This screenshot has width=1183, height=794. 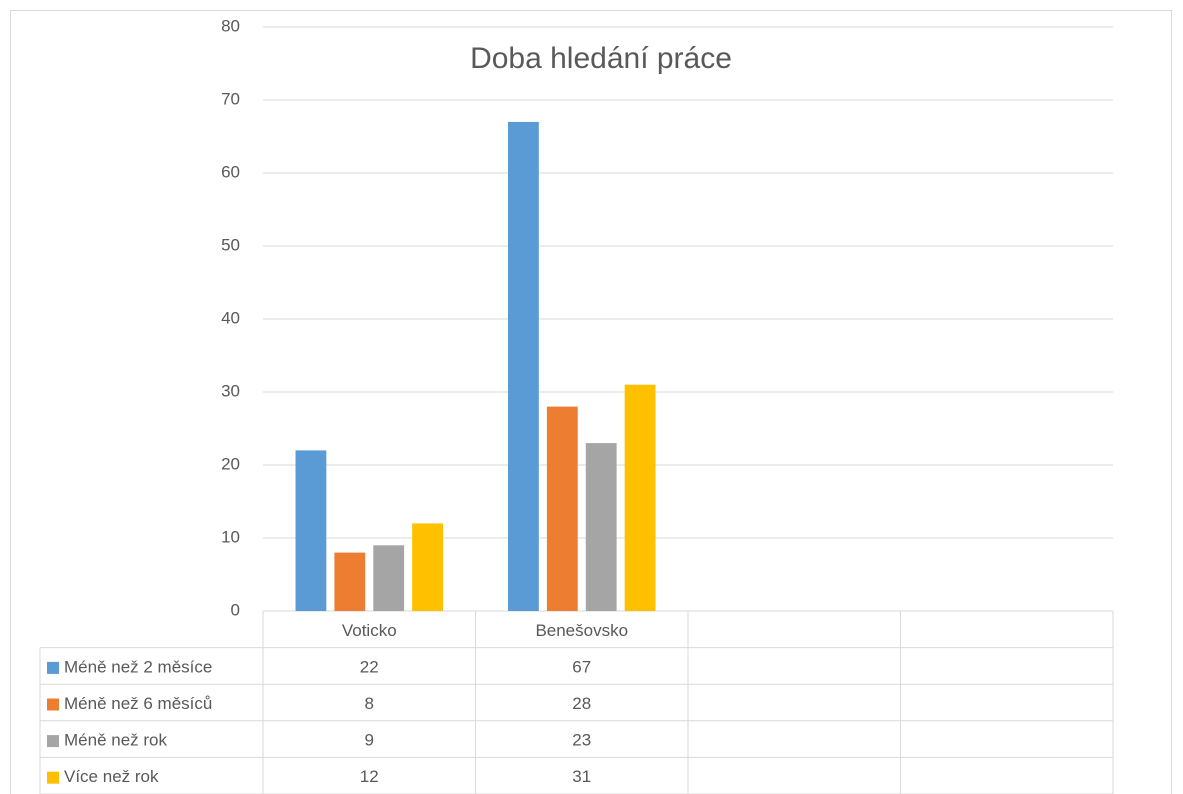 What do you see at coordinates (111, 776) in the screenshot?
I see `legend-label: Více než rok` at bounding box center [111, 776].